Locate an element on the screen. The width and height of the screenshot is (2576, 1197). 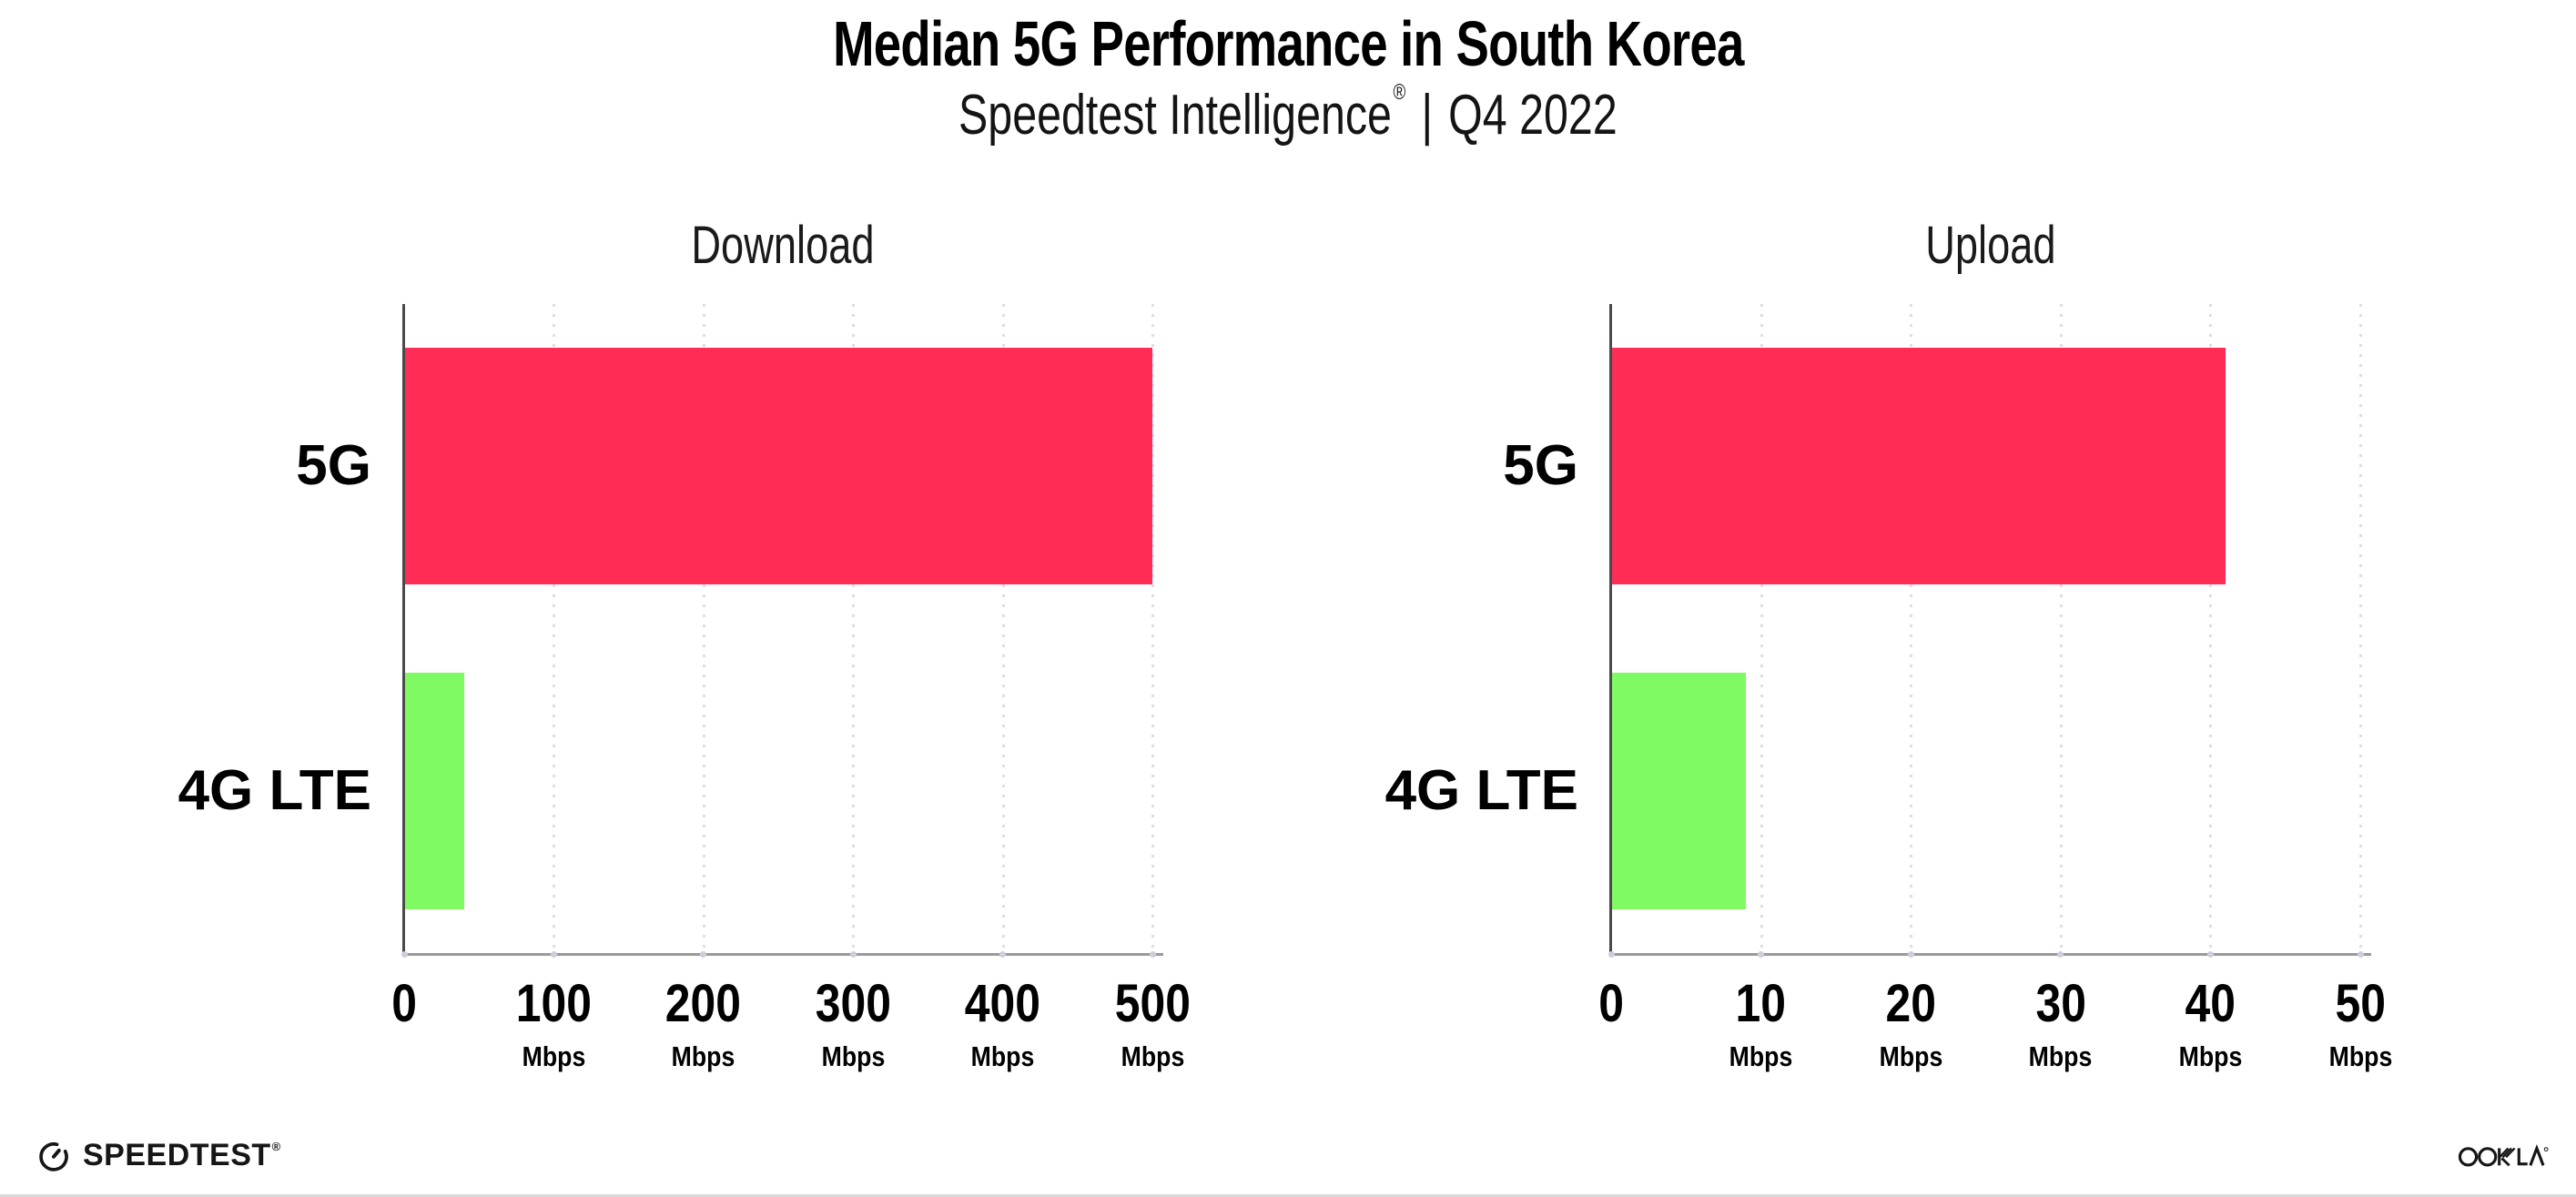
page-subtitle-text: Speedtest Intelligence® | Q4 2022 is located at coordinates (1288, 113).